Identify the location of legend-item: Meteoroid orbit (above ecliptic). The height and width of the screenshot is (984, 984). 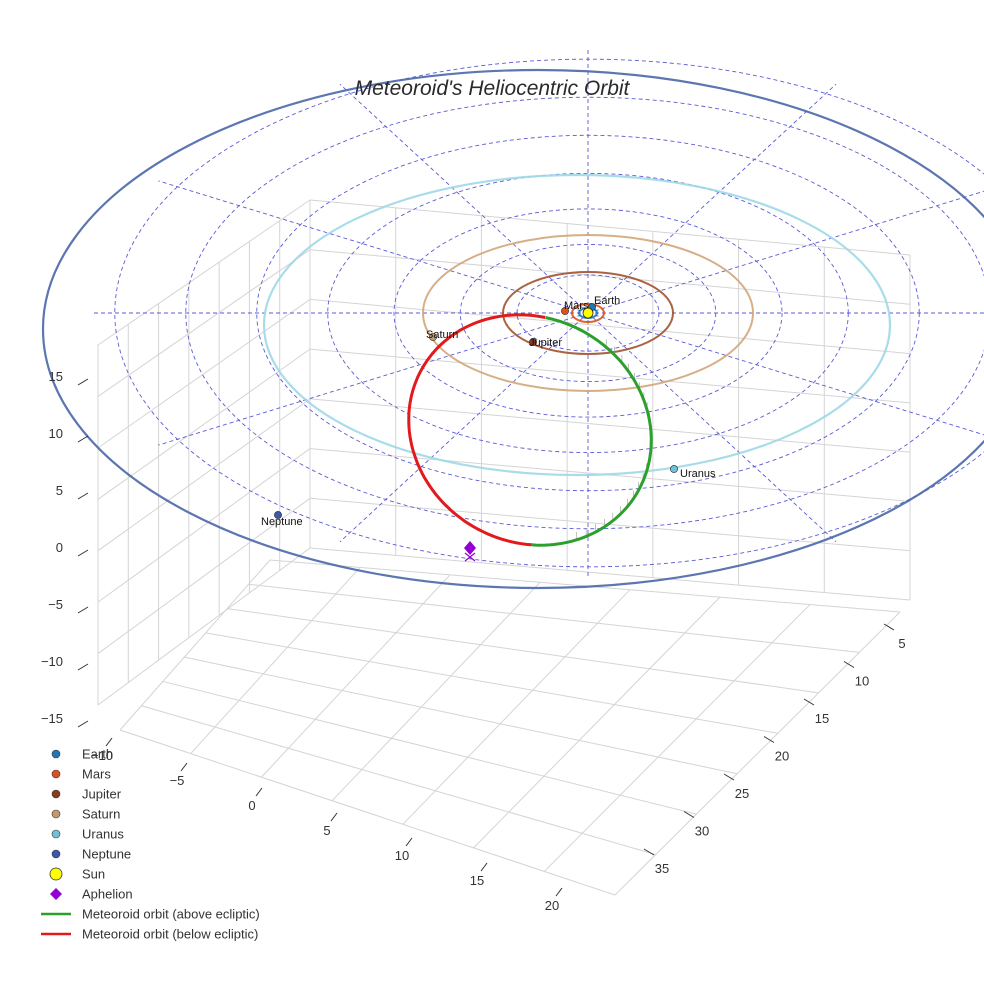
(150, 914).